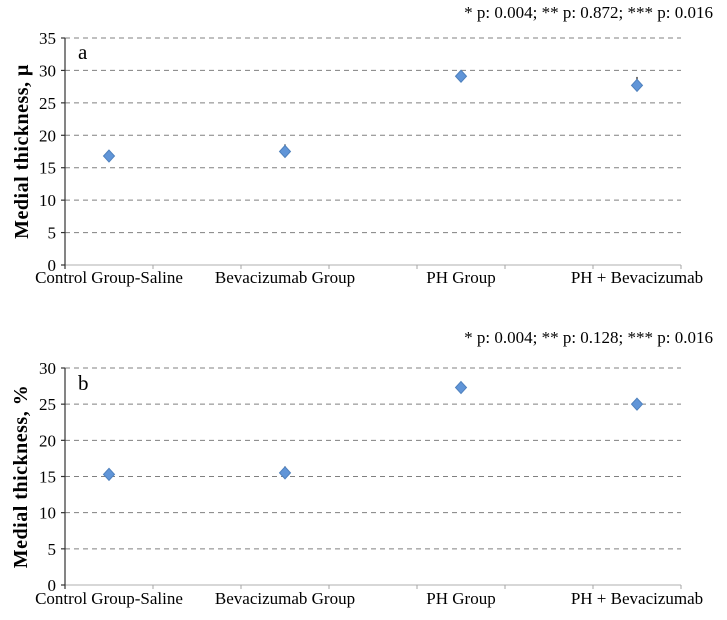 Image resolution: width=727 pixels, height=620 pixels. I want to click on y-tick-label: 35, so click(47, 38).